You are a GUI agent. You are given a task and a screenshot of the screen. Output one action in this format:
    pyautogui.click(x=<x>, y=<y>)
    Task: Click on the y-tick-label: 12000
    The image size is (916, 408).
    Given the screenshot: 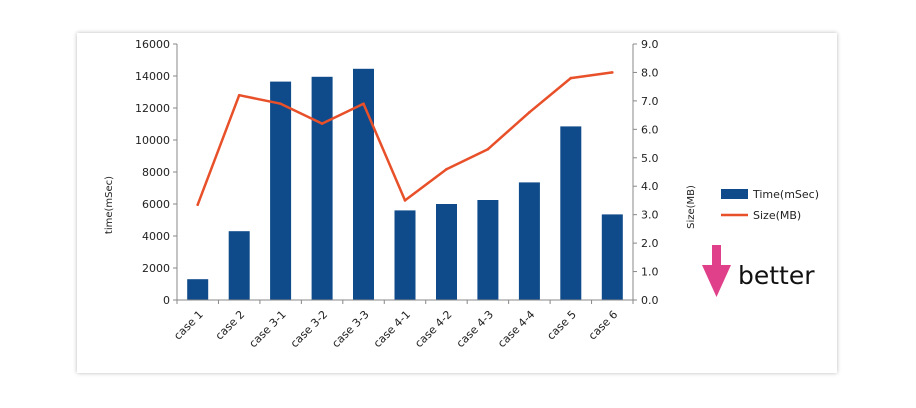 What is the action you would take?
    pyautogui.click(x=152, y=108)
    